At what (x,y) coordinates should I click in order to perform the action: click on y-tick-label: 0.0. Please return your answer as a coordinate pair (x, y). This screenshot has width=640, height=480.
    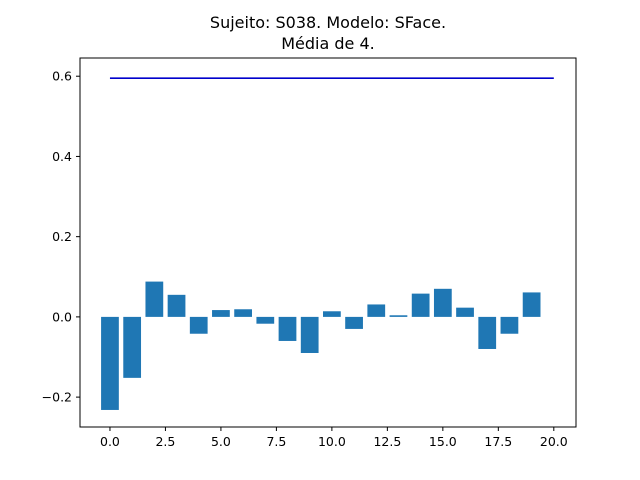
    Looking at the image, I should click on (62, 316).